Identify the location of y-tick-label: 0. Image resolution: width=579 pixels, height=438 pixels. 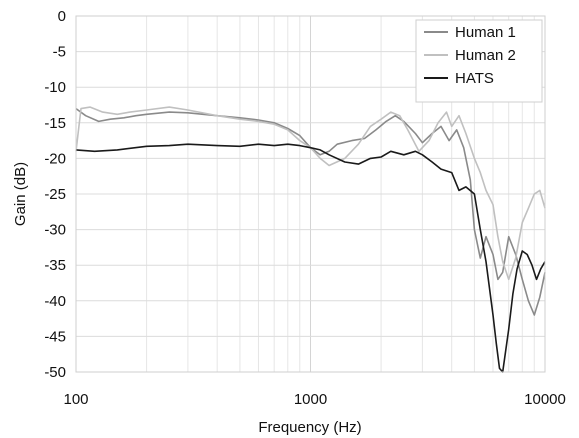
(62, 16).